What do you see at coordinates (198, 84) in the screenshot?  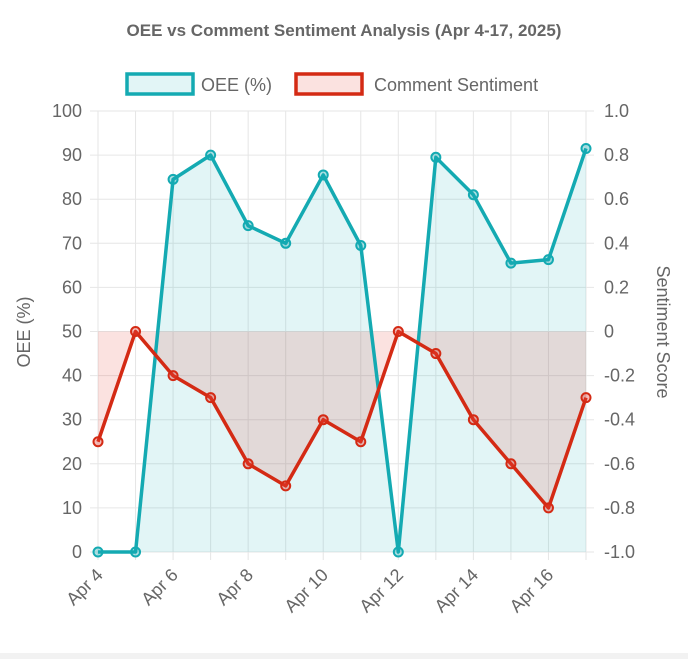 I see `legend-item-oee: OEE (%)` at bounding box center [198, 84].